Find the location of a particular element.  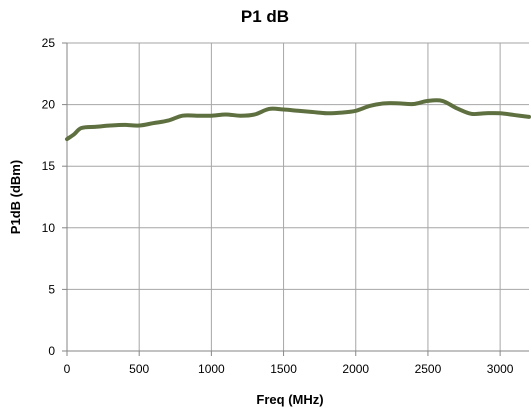

x-tick-label: 500 is located at coordinates (139, 369).